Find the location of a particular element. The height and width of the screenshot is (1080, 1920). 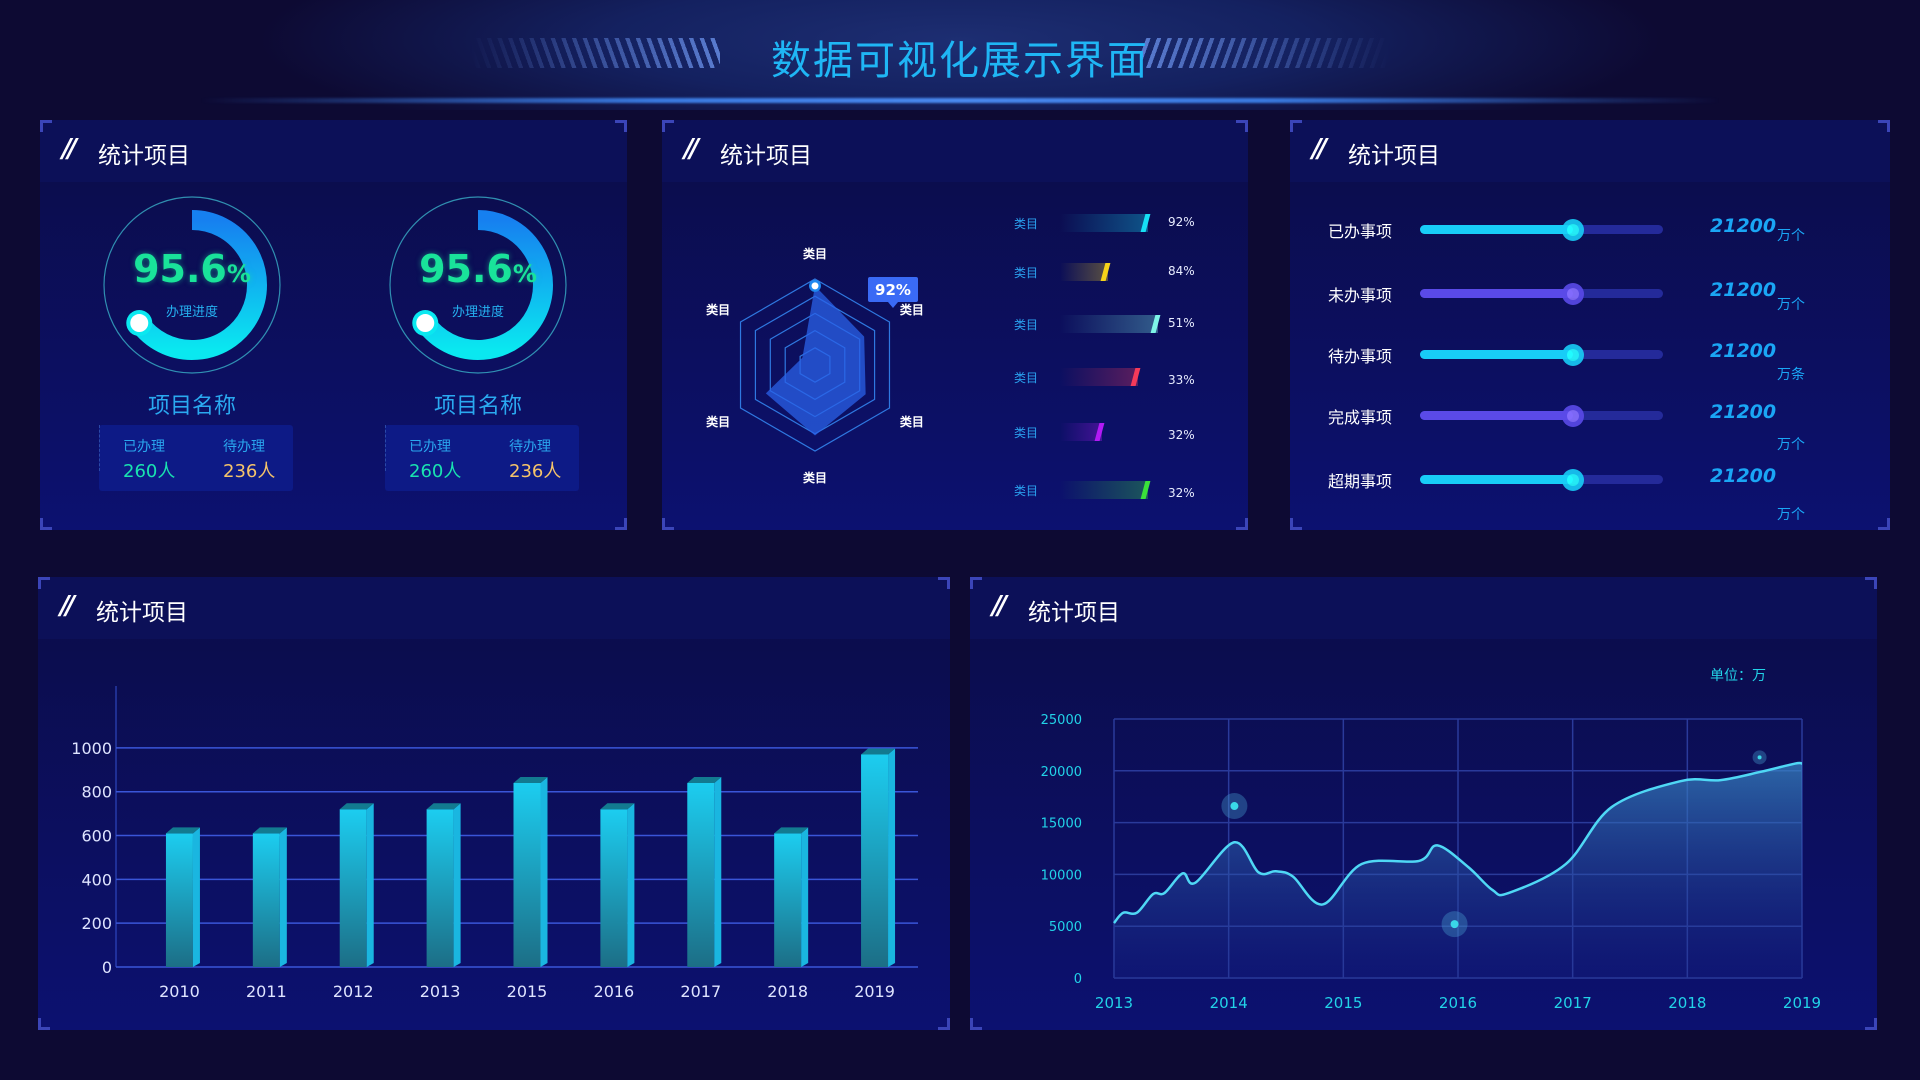

bar-percent: 92% is located at coordinates (1181, 222).